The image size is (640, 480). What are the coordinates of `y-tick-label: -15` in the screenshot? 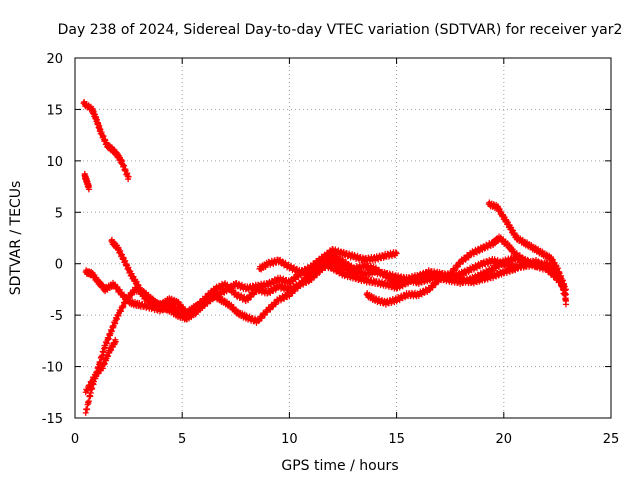 It's located at (52, 419).